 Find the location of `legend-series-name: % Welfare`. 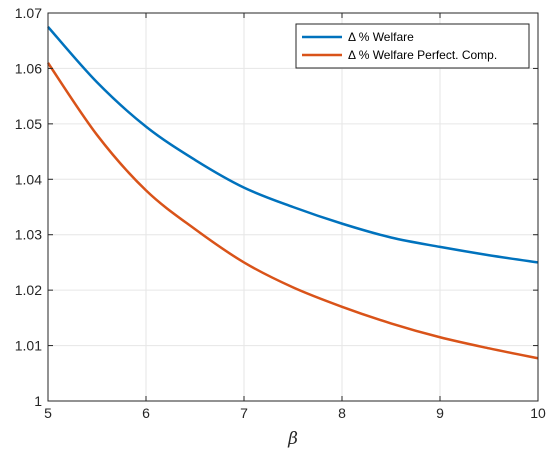

legend-series-name: % Welfare is located at coordinates (384, 37).